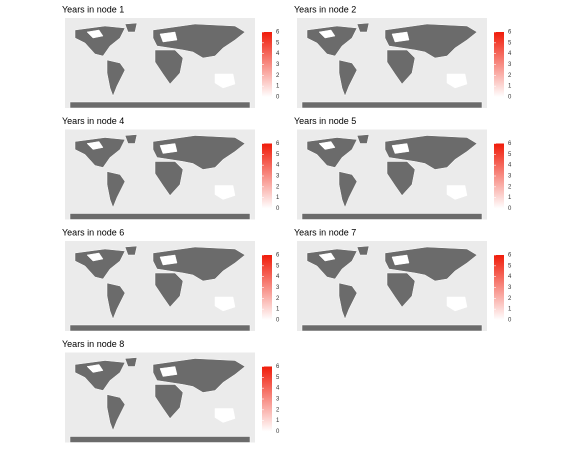 Image resolution: width=581 pixels, height=454 pixels. I want to click on map-panel: Years in node 7 0 1 2 3 4 5 6, so click(403, 279).